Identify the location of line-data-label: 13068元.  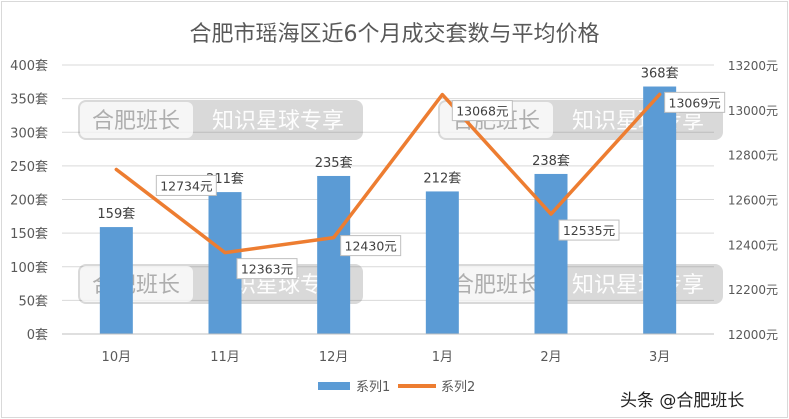
(482, 111).